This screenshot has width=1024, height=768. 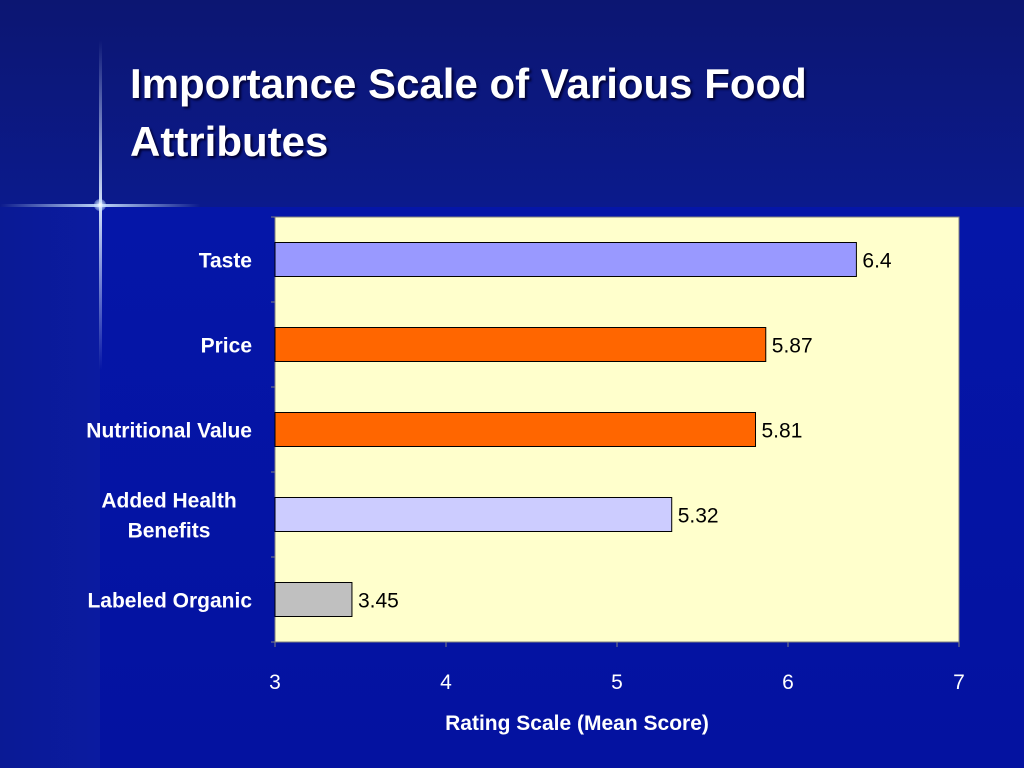 I want to click on x-tick-label: 4, so click(x=446, y=682).